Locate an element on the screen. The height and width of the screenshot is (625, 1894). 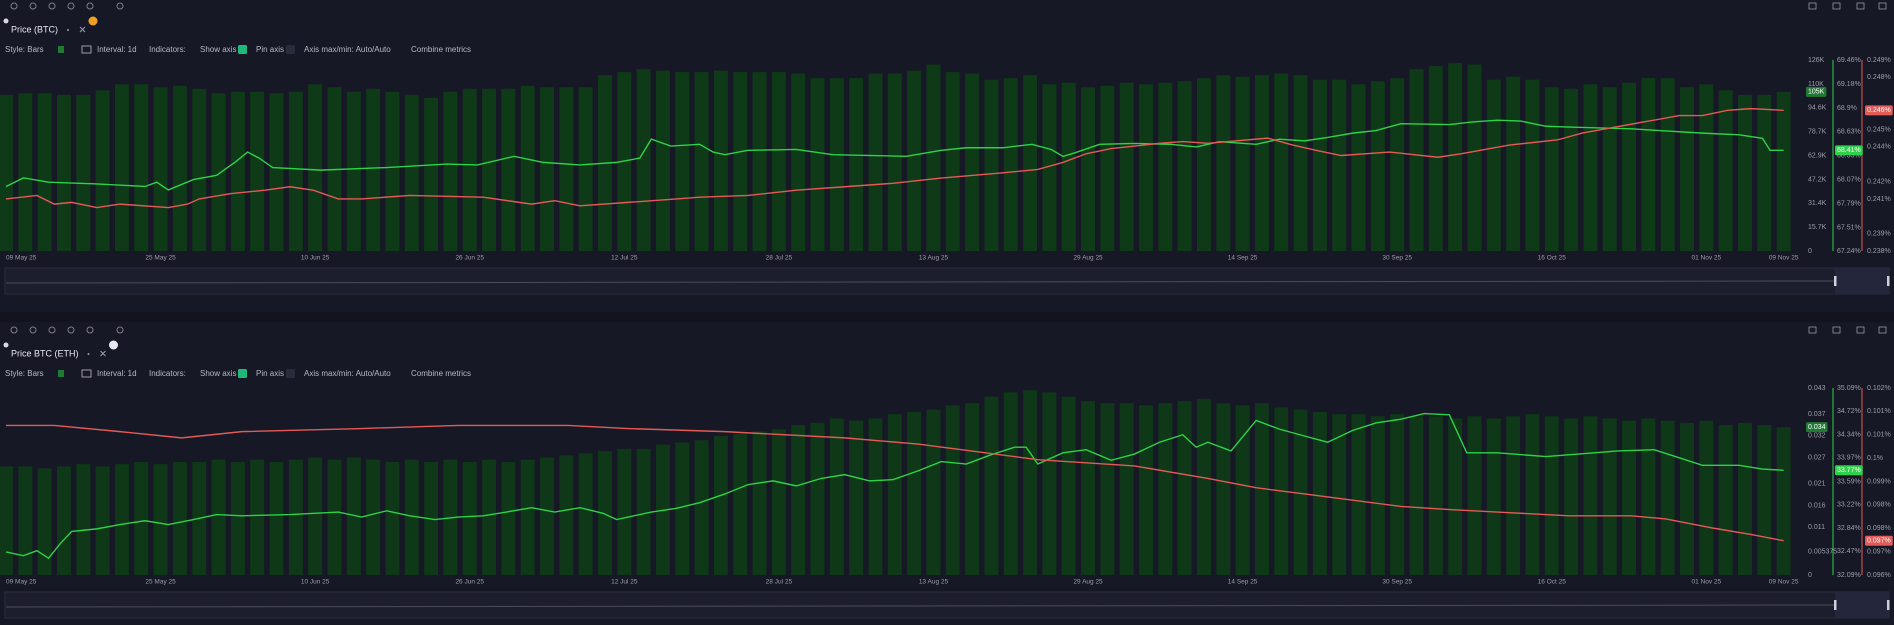
control-label: Style: Bars is located at coordinates (24, 373).